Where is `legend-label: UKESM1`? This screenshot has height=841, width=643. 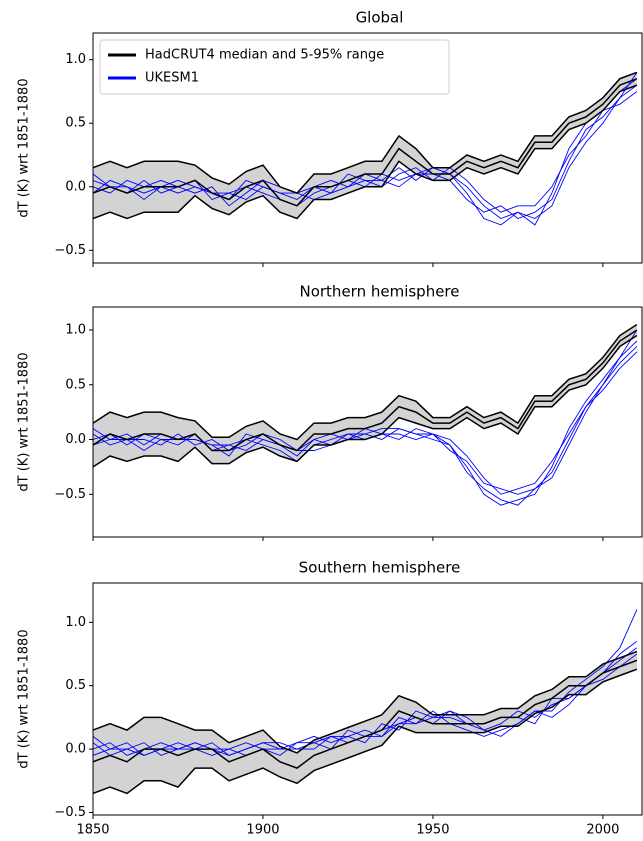 legend-label: UKESM1 is located at coordinates (172, 78).